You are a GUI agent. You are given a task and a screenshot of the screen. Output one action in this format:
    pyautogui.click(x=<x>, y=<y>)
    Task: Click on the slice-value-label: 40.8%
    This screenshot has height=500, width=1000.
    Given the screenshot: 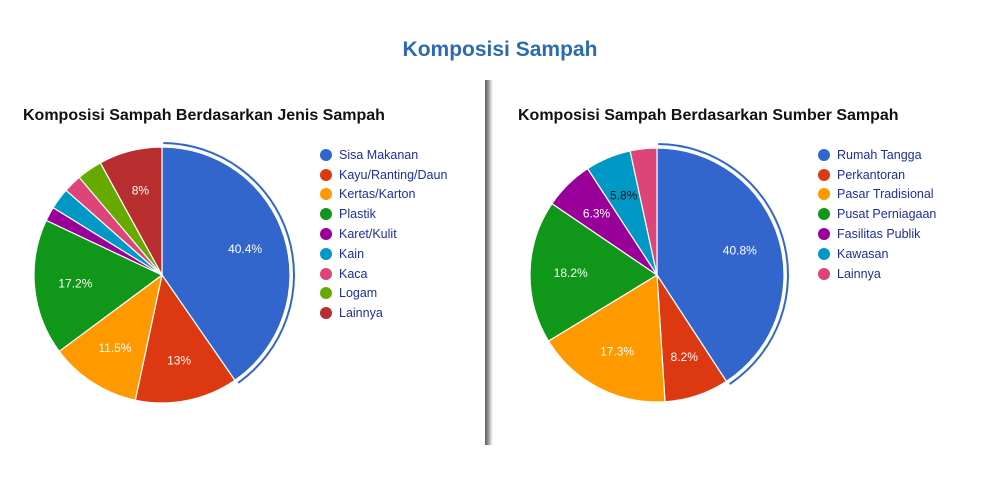 What is the action you would take?
    pyautogui.click(x=740, y=250)
    